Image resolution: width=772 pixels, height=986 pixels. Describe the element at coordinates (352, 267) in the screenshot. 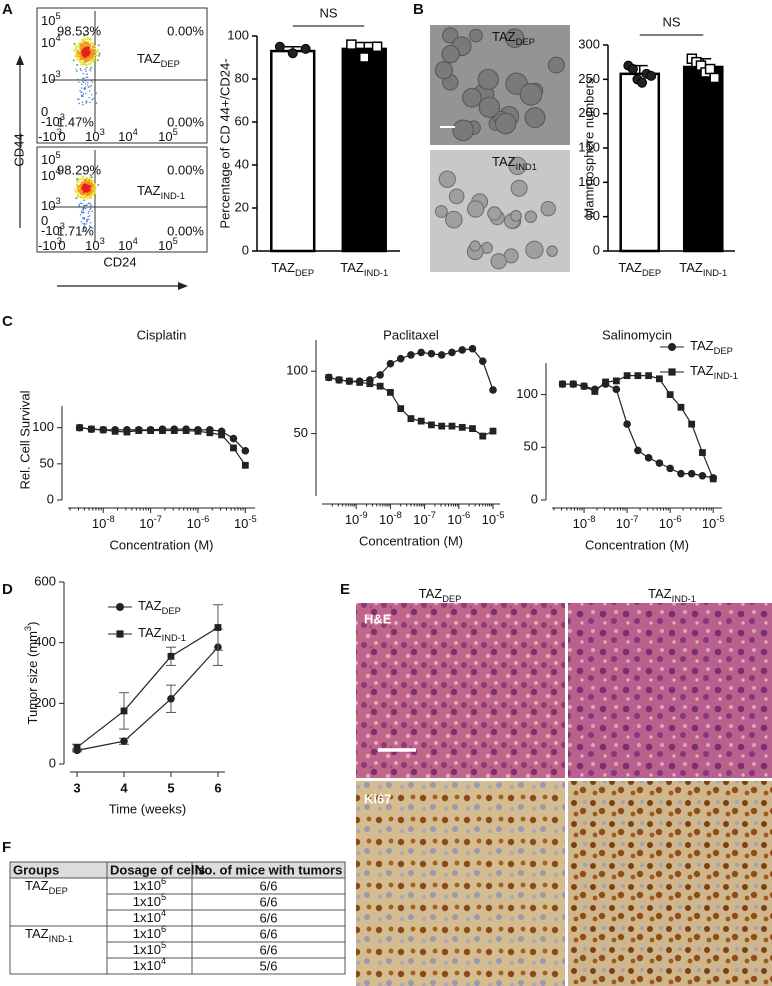

I see `x-tick-label-main: TAZ` at that location.